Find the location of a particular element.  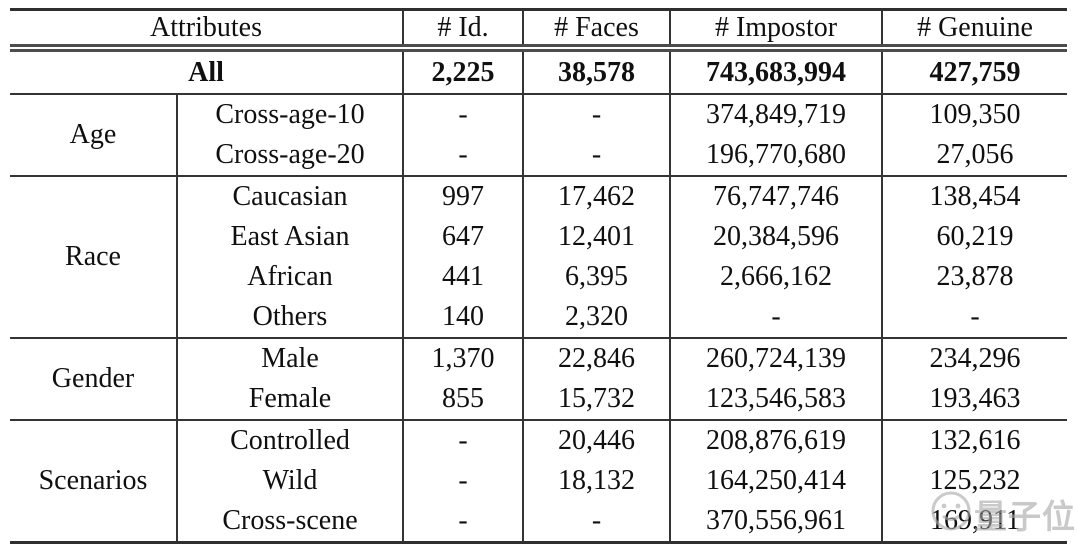

faces-cell: 18,132 is located at coordinates (596, 481).